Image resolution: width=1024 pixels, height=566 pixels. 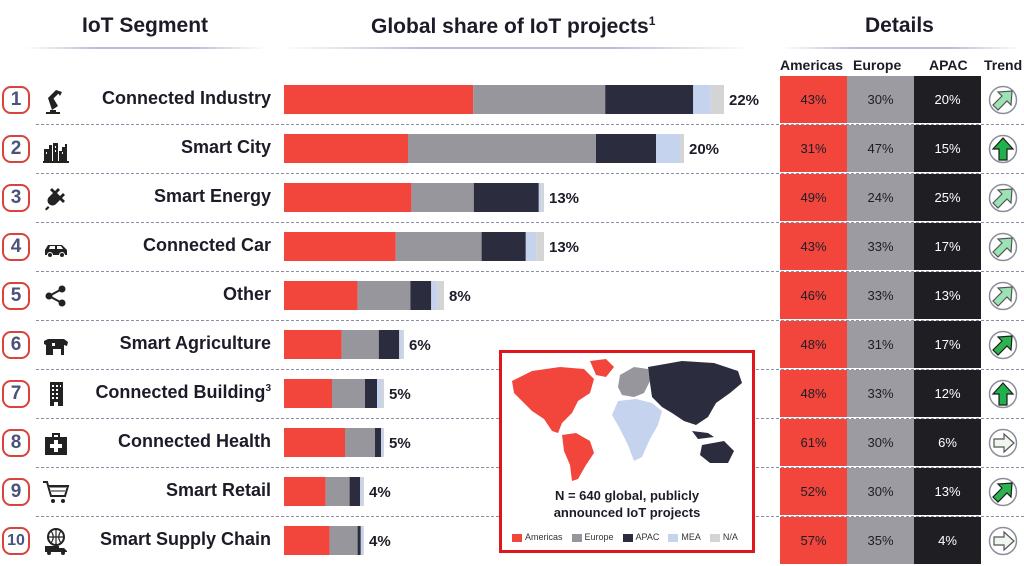 I want to click on shopping-cart-icon, so click(x=56, y=492).